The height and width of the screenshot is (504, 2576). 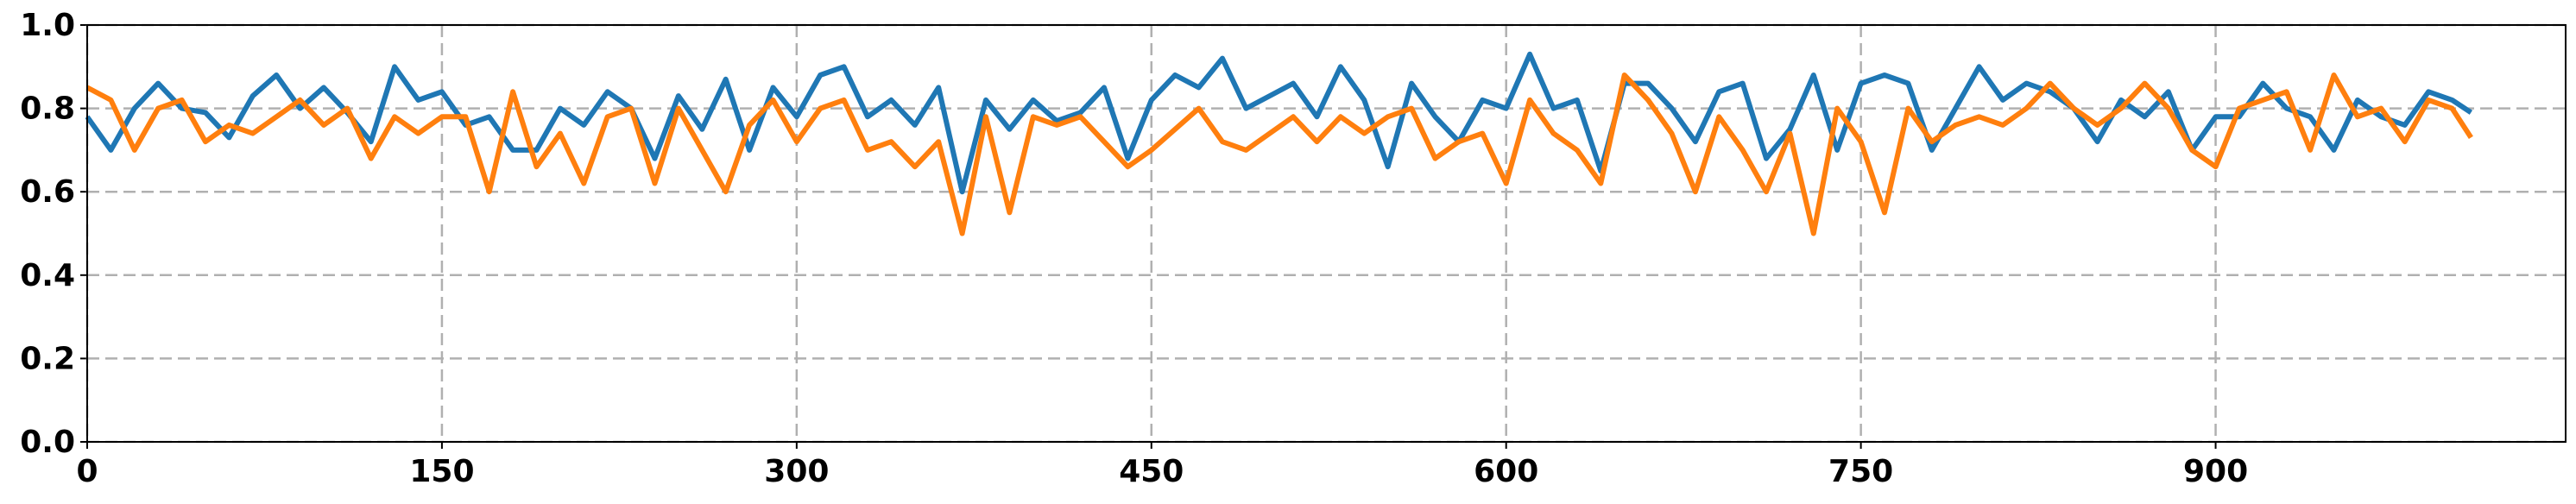 I want to click on y-tick-label: 1.0, so click(x=47, y=26).